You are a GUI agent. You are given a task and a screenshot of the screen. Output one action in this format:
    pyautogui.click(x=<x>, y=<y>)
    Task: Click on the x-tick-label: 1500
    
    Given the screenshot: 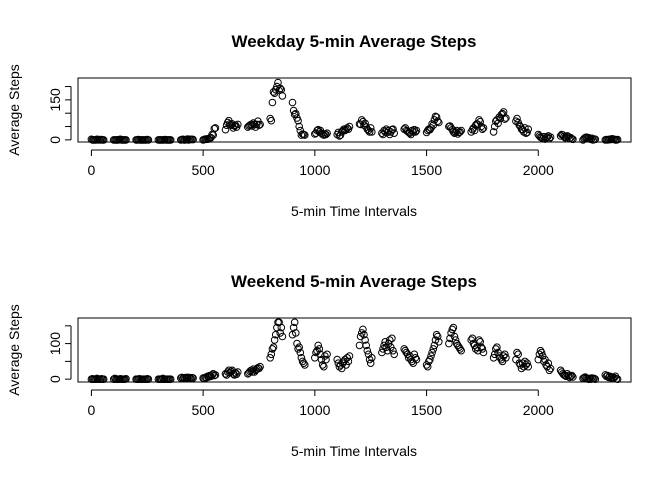 What is the action you would take?
    pyautogui.click(x=426, y=410)
    